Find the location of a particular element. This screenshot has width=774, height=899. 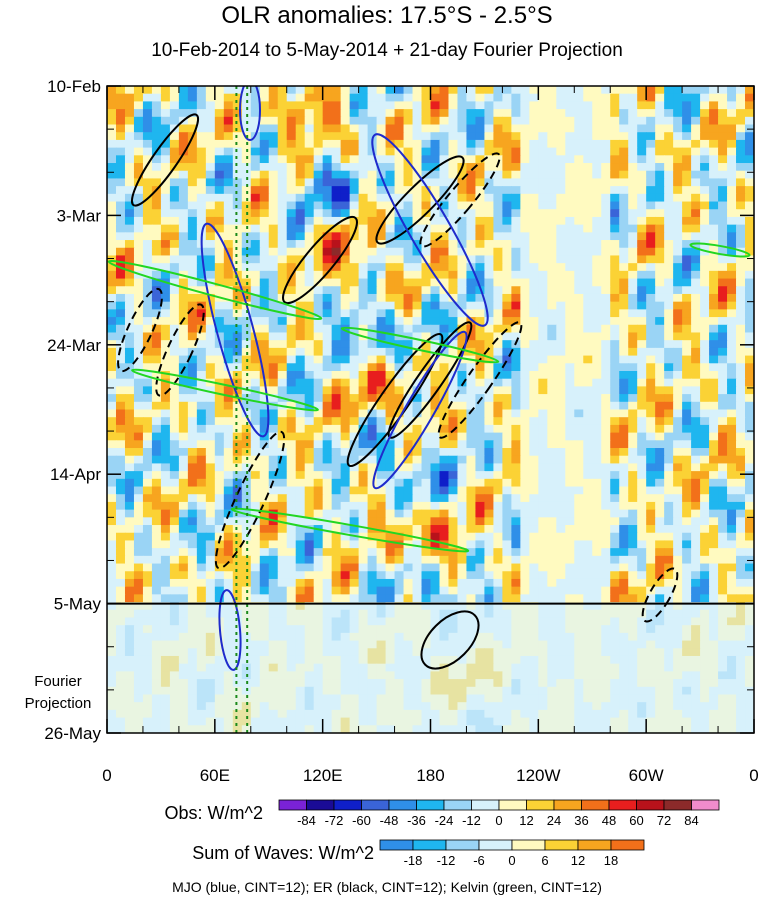

colorbar-title: Sum of Waves: W/m^2 is located at coordinates (283, 853).